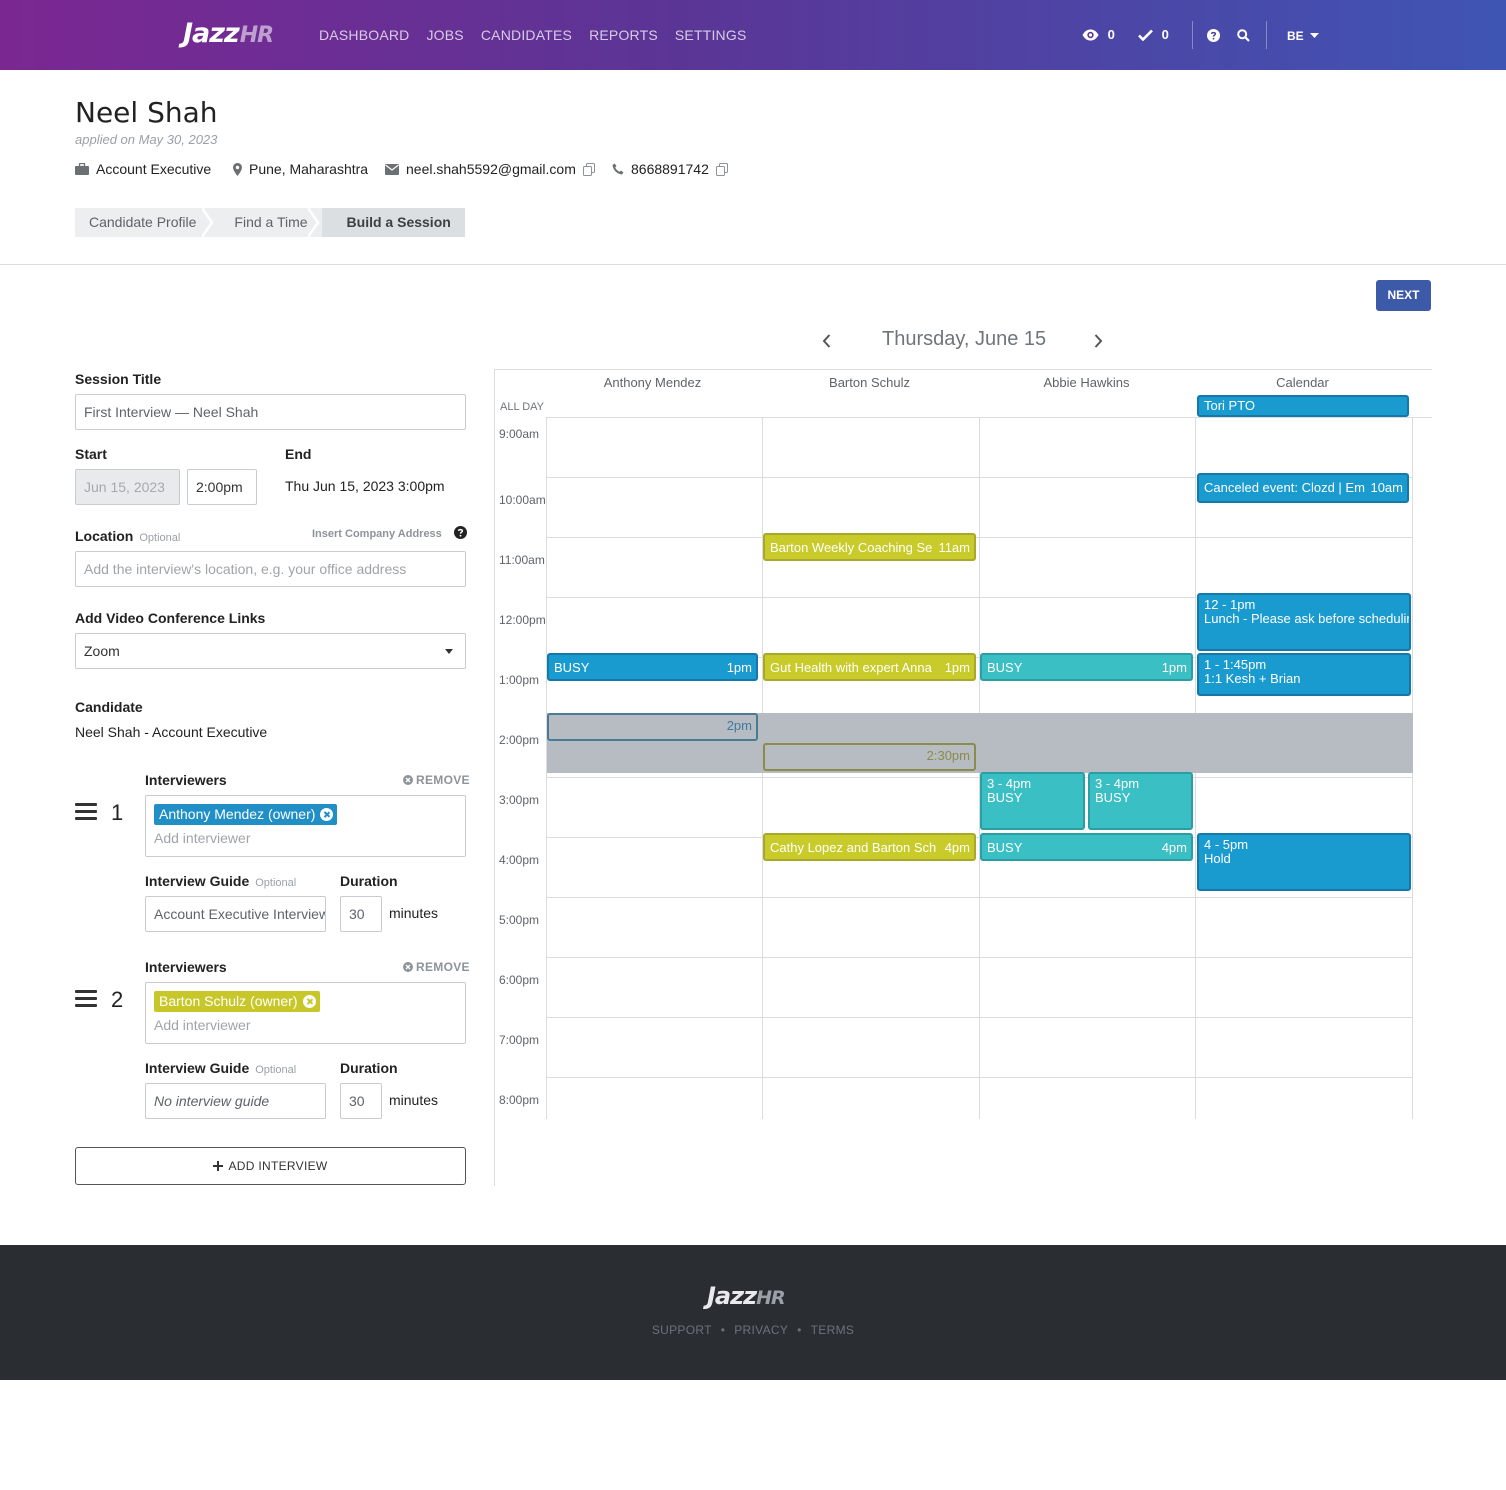 This screenshot has height=1490, width=1506. I want to click on event-title: 1:1 Kesh + Brian, so click(1252, 678).